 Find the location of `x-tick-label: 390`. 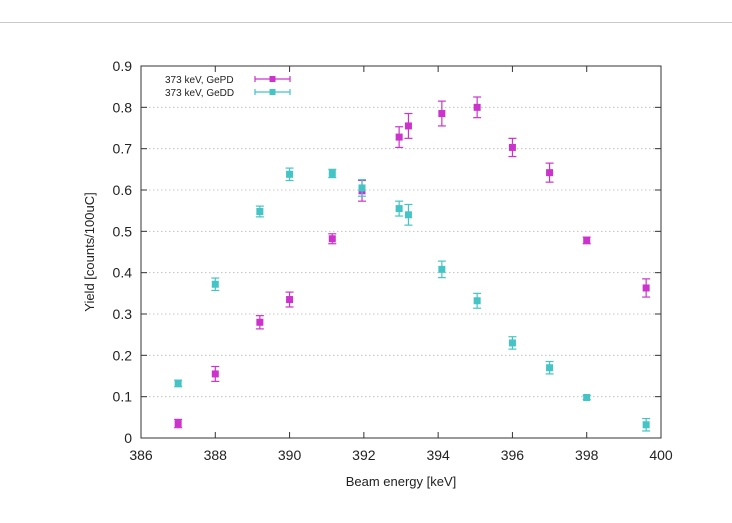

x-tick-label: 390 is located at coordinates (290, 455).